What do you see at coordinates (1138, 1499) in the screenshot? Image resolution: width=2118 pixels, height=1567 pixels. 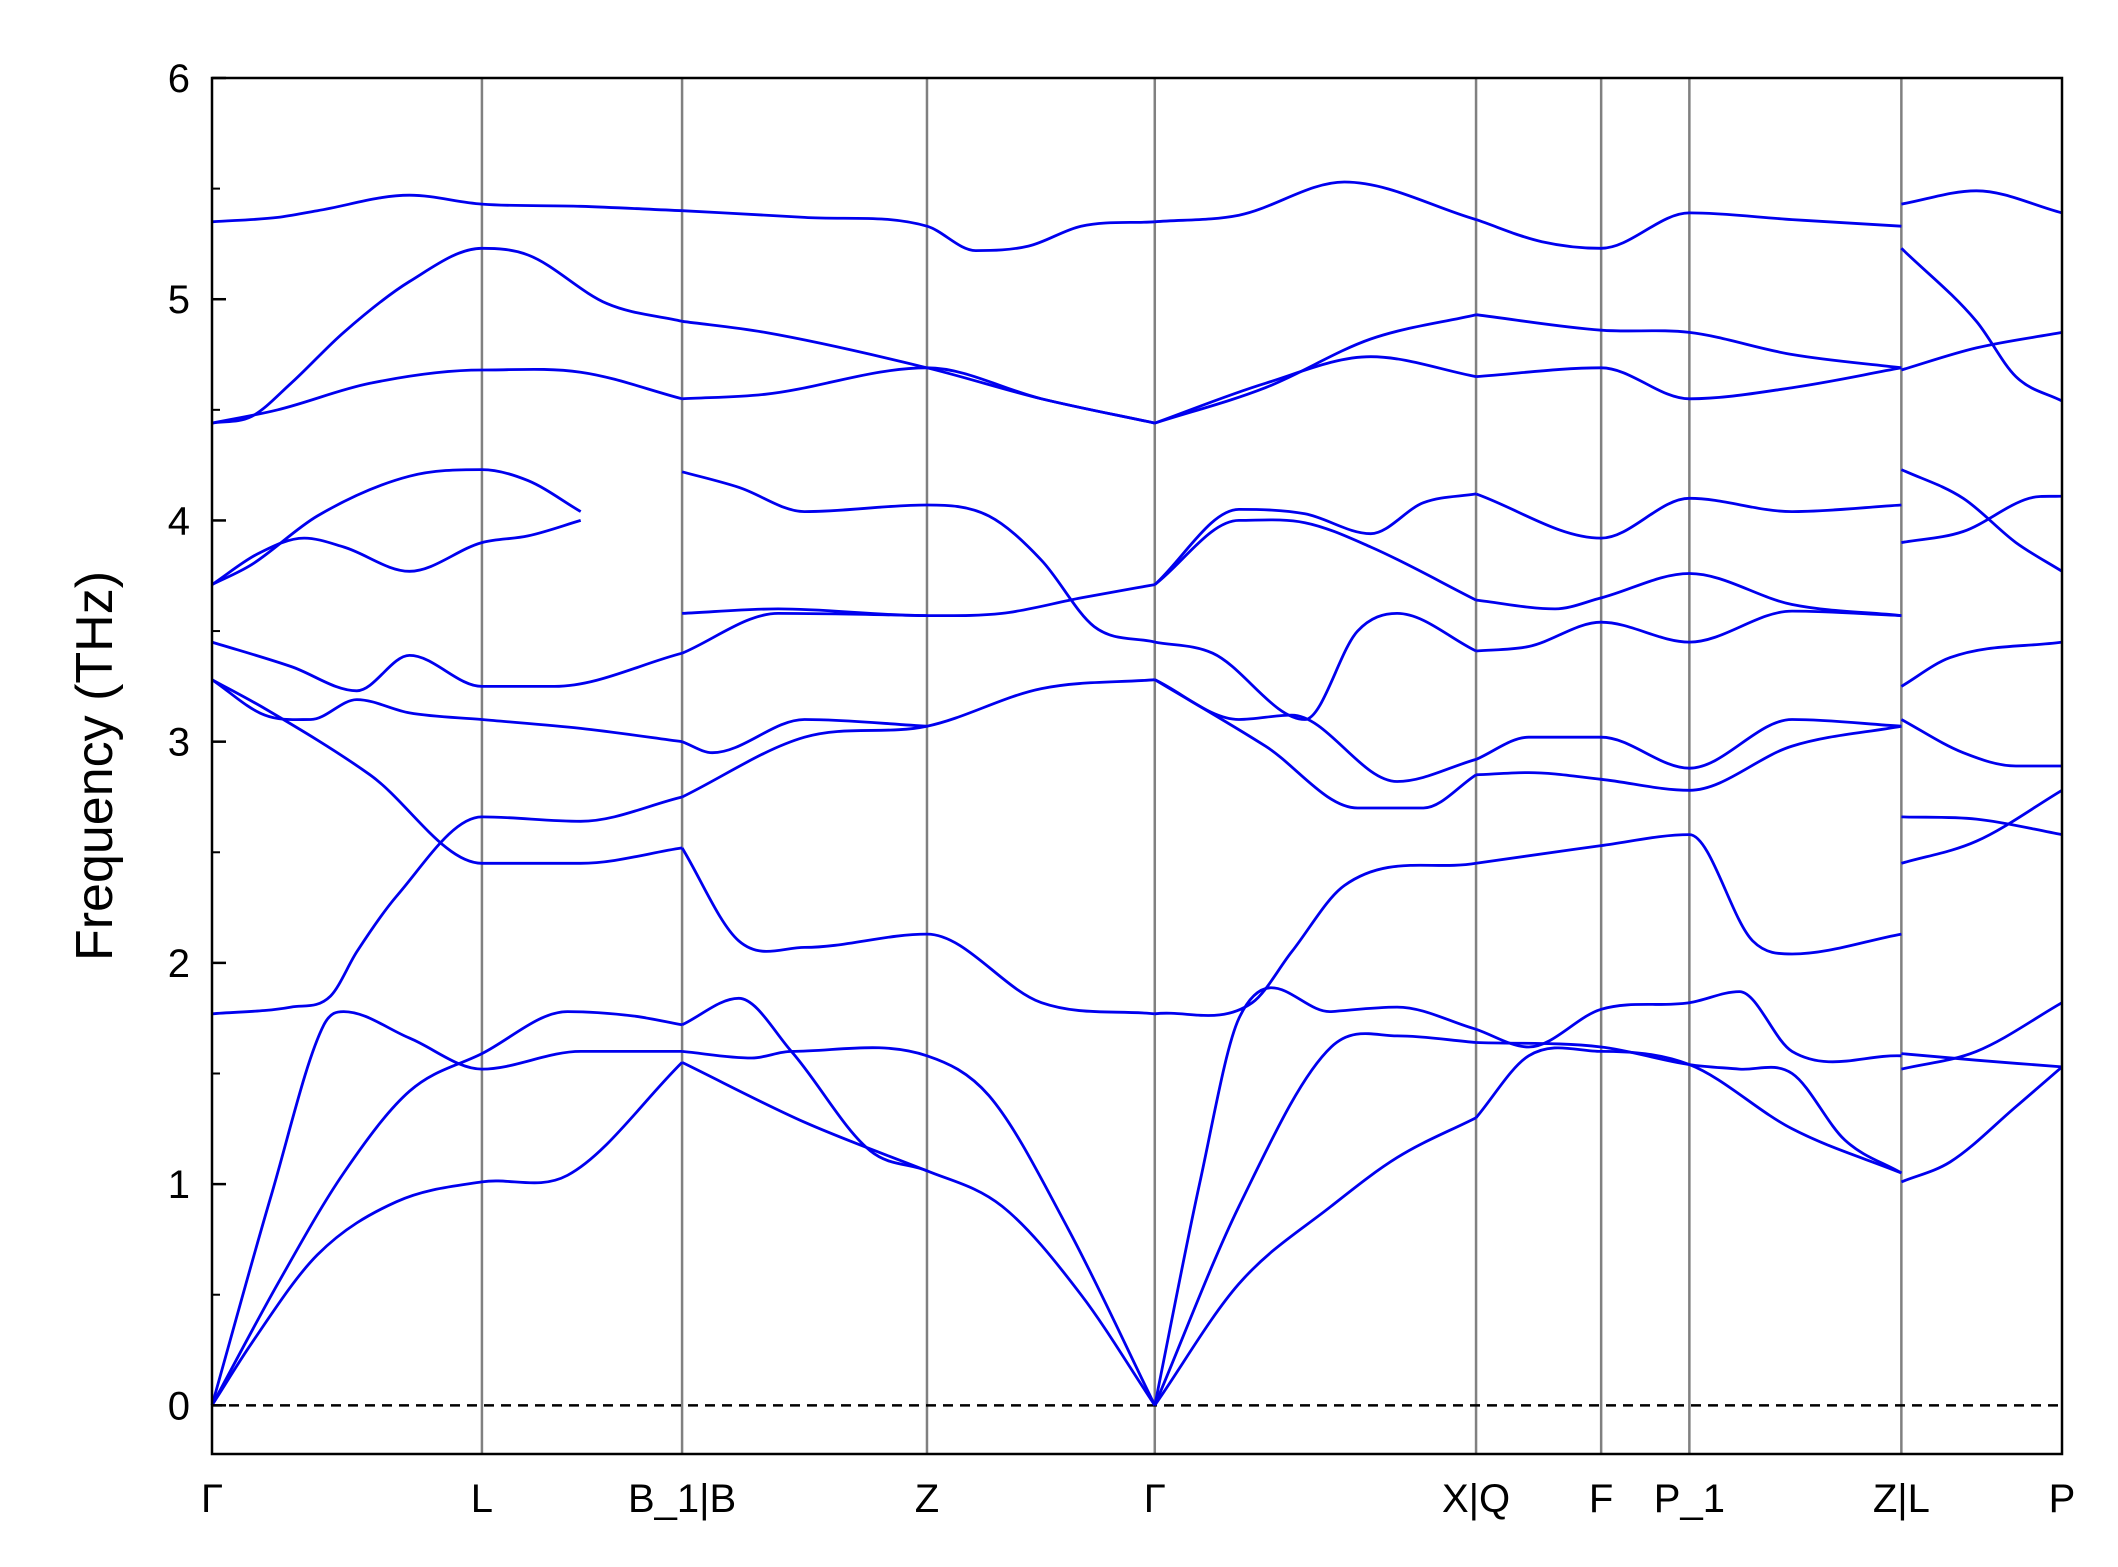 I see `x-axis-ticks: Γ L B_1|B Z Γ X|Q F P_1 Z|L P` at bounding box center [1138, 1499].